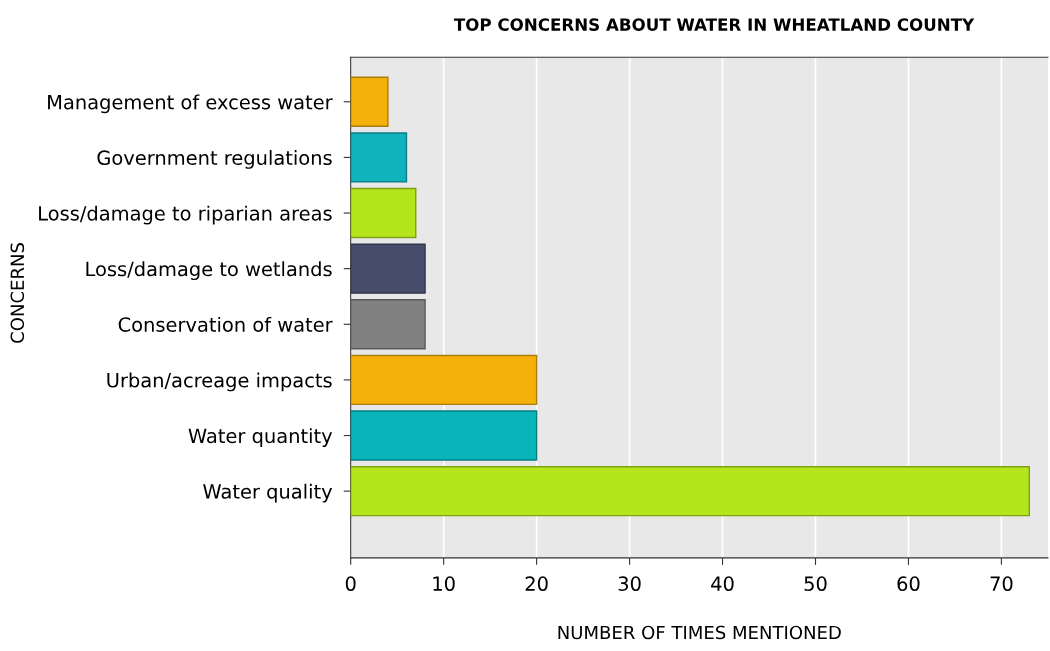 This screenshot has width=1050, height=651. Describe the element at coordinates (268, 493) in the screenshot. I see `y-tick-label: Water quality` at that location.